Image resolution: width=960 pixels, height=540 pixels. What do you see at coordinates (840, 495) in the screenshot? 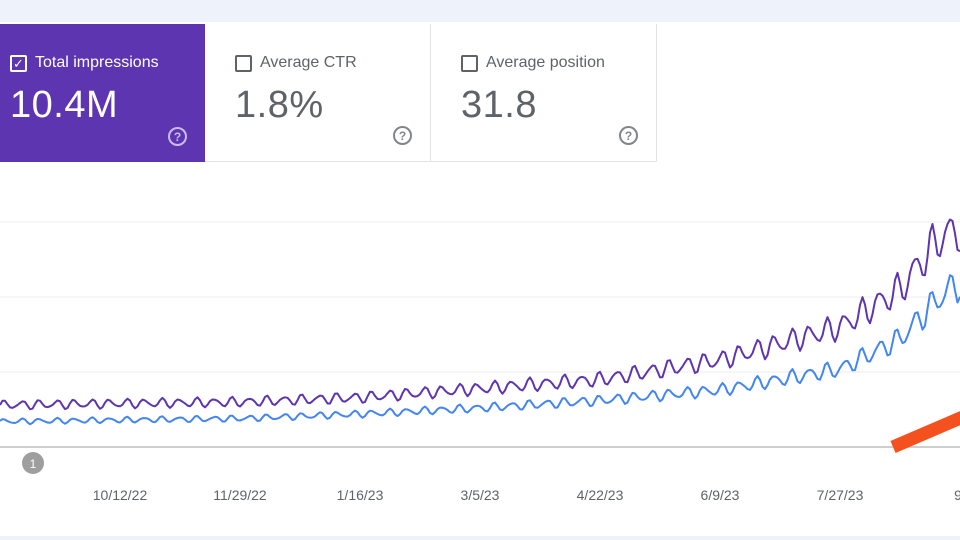
I see `x-tick-label: 7/27/23` at bounding box center [840, 495].